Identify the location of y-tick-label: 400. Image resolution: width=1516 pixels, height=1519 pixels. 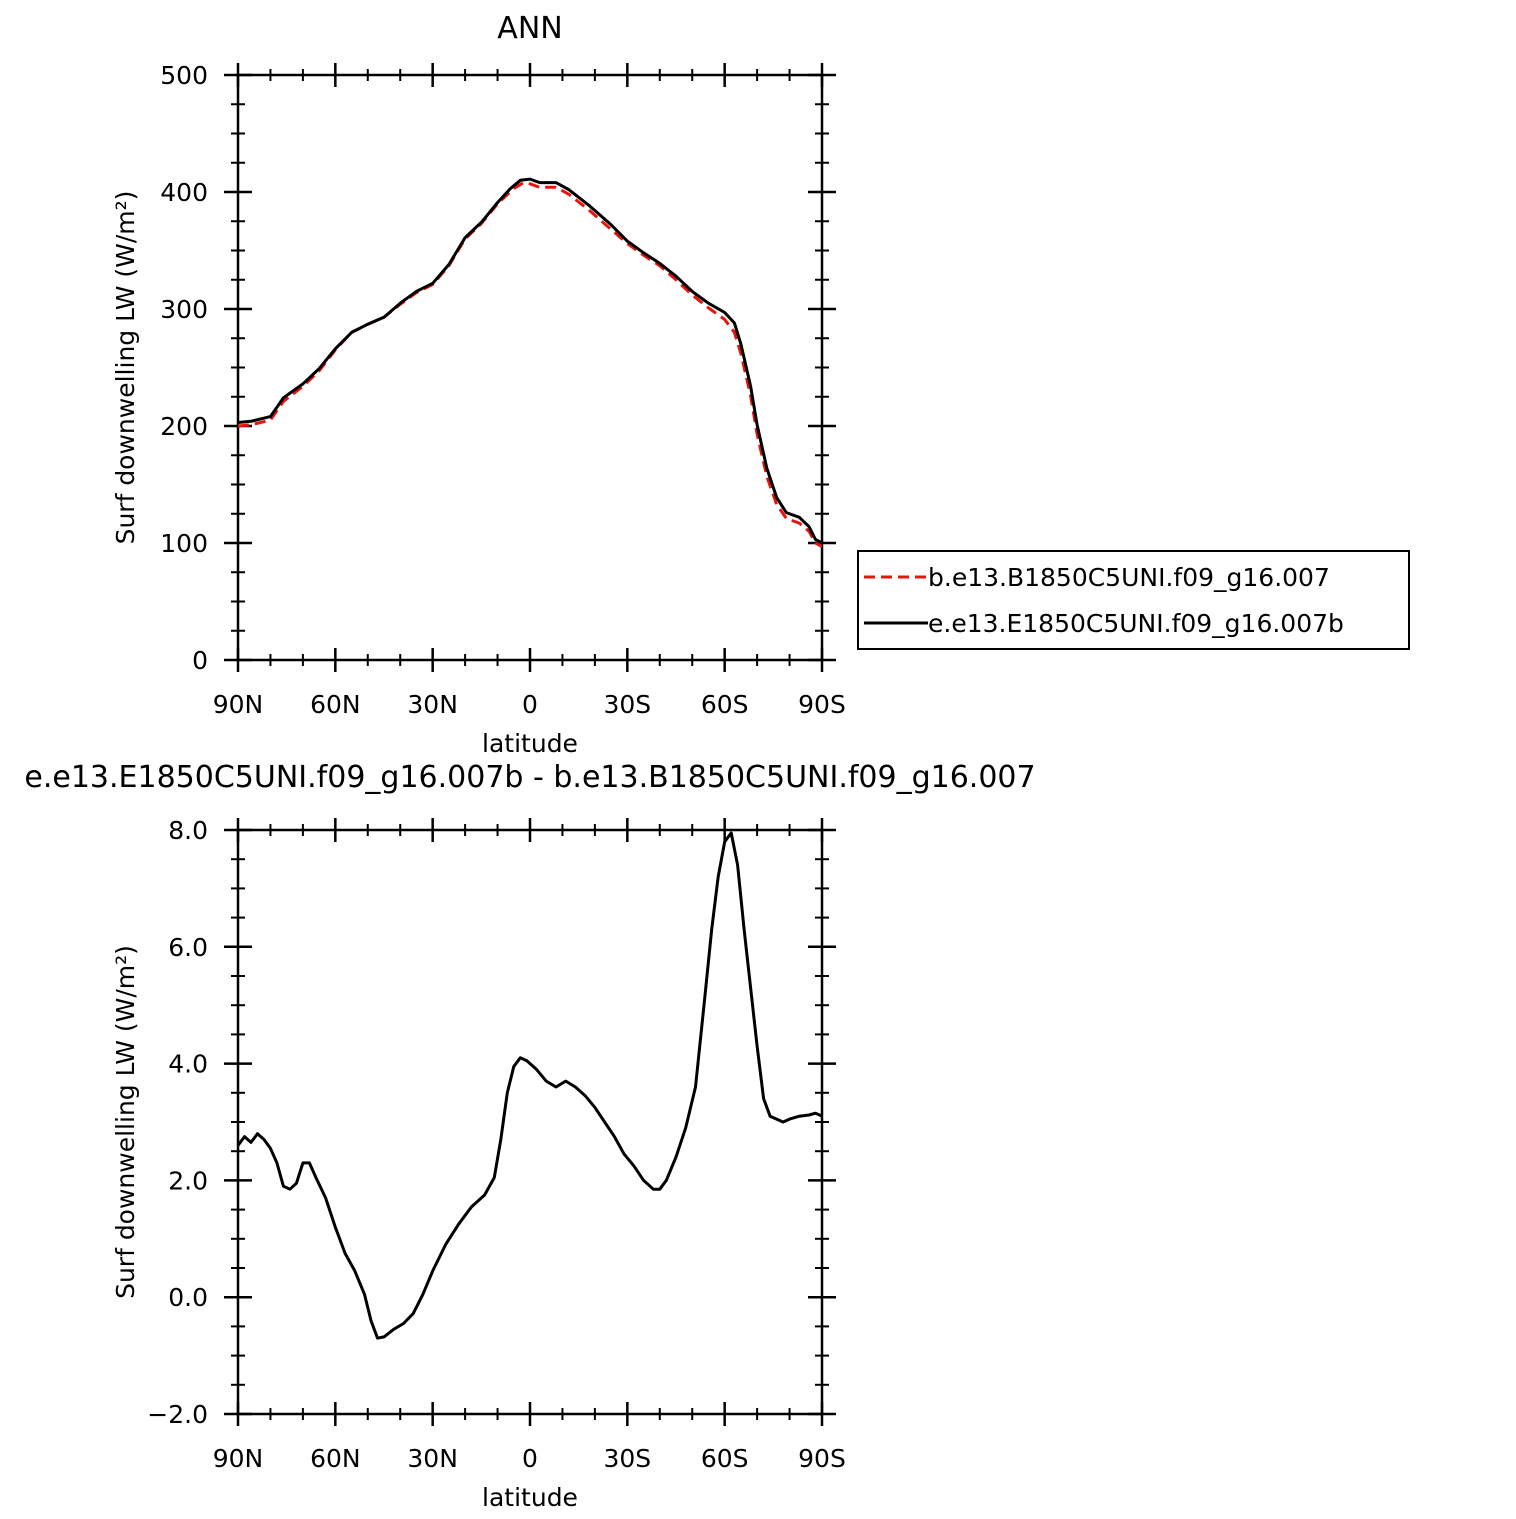
(184, 192).